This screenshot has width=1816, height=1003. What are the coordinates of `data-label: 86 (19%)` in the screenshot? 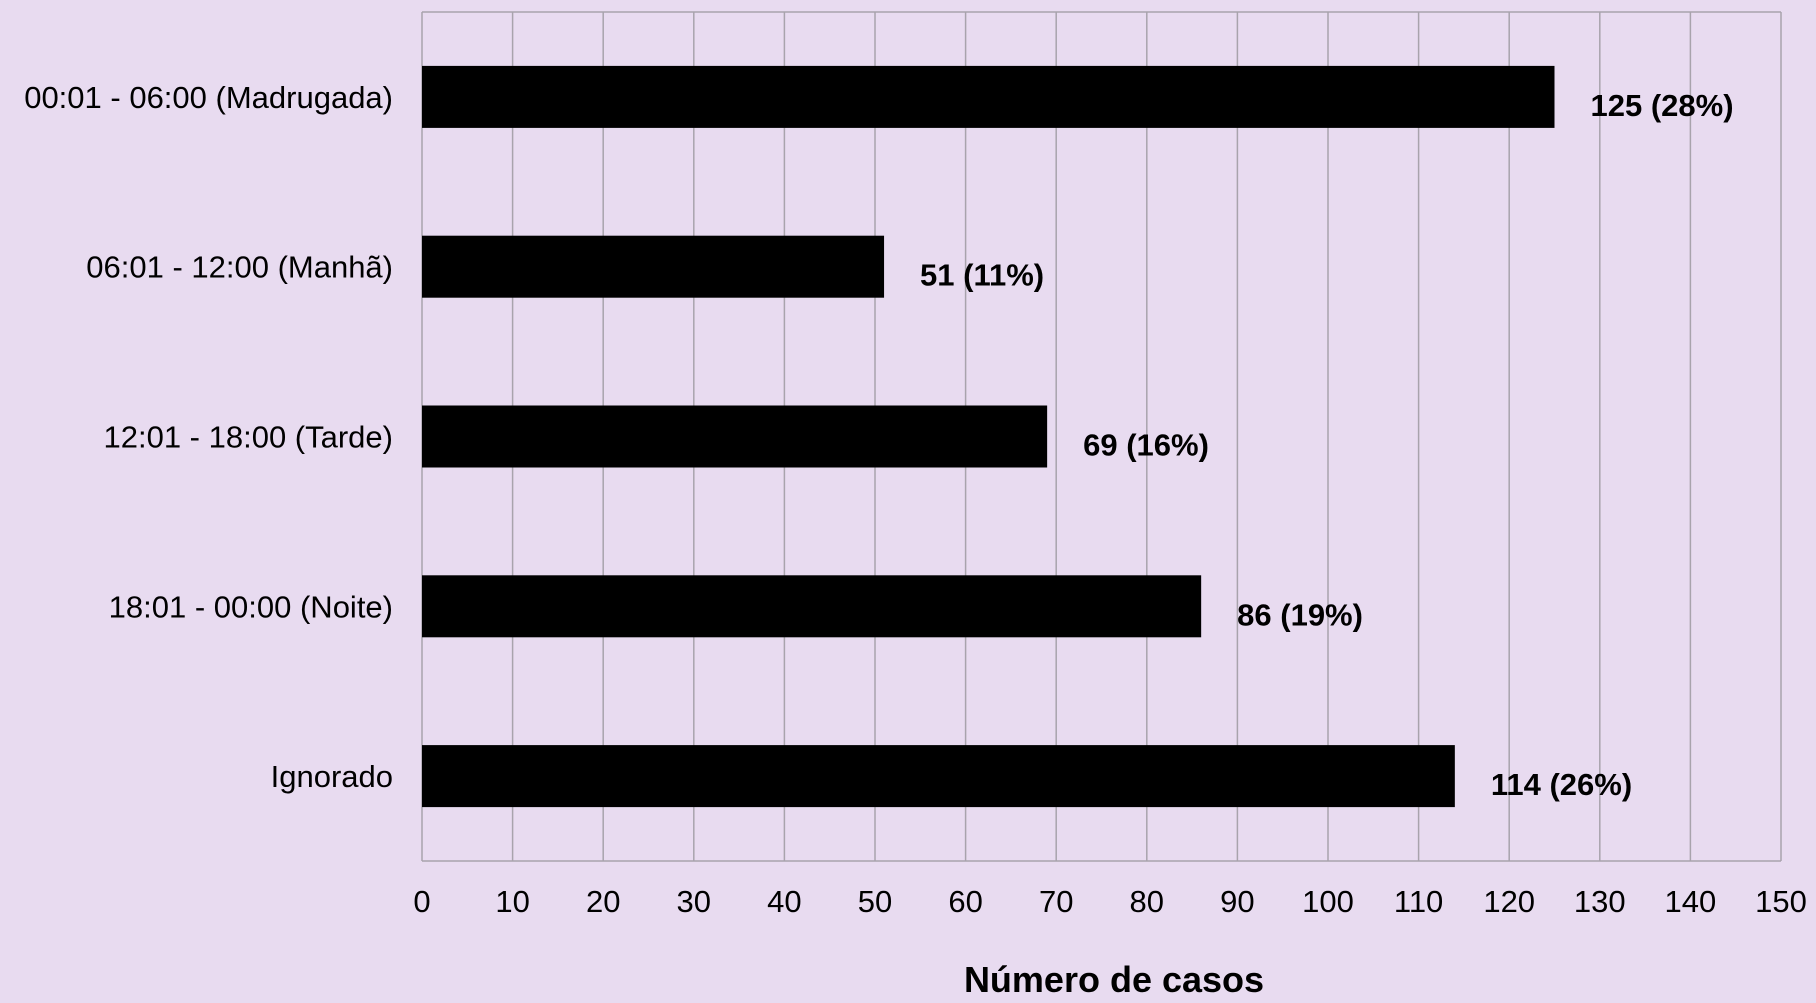 It's located at (1300, 614).